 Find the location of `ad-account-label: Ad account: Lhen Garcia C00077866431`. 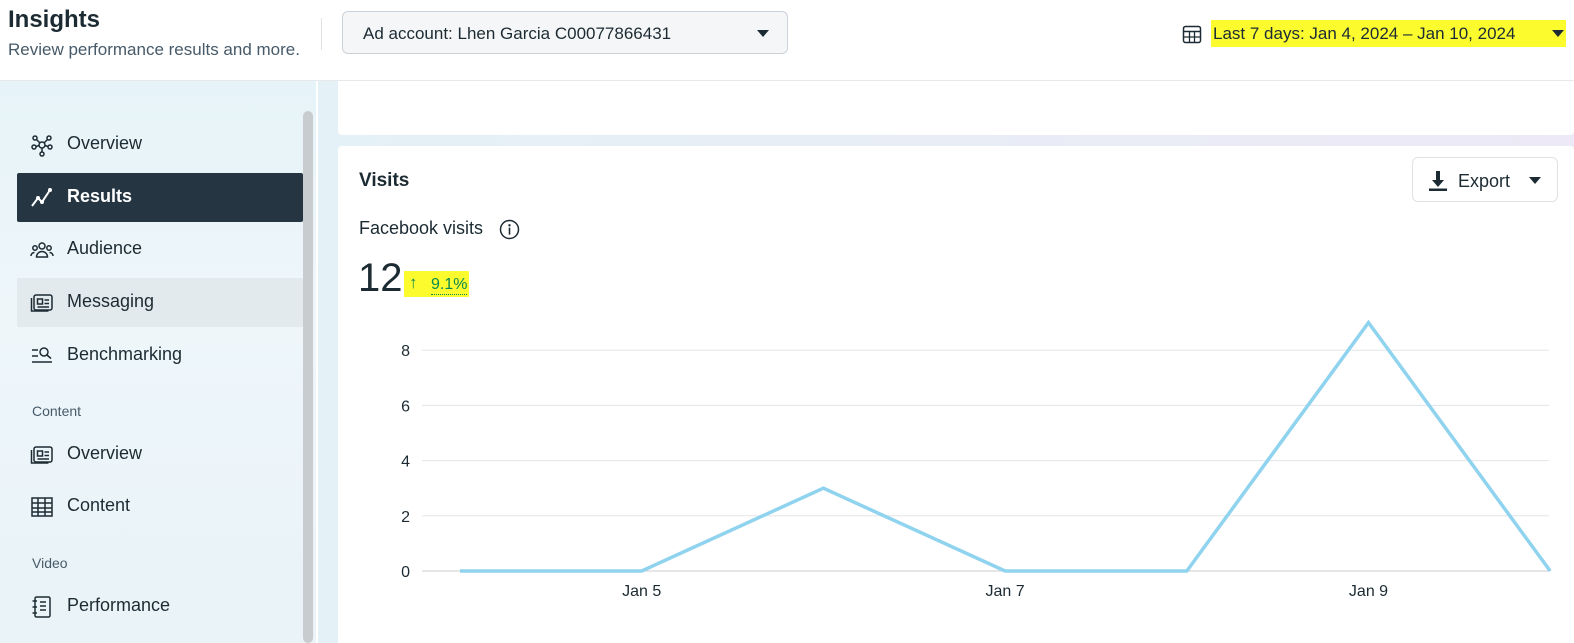

ad-account-label: Ad account: Lhen Garcia C00077866431 is located at coordinates (517, 33).